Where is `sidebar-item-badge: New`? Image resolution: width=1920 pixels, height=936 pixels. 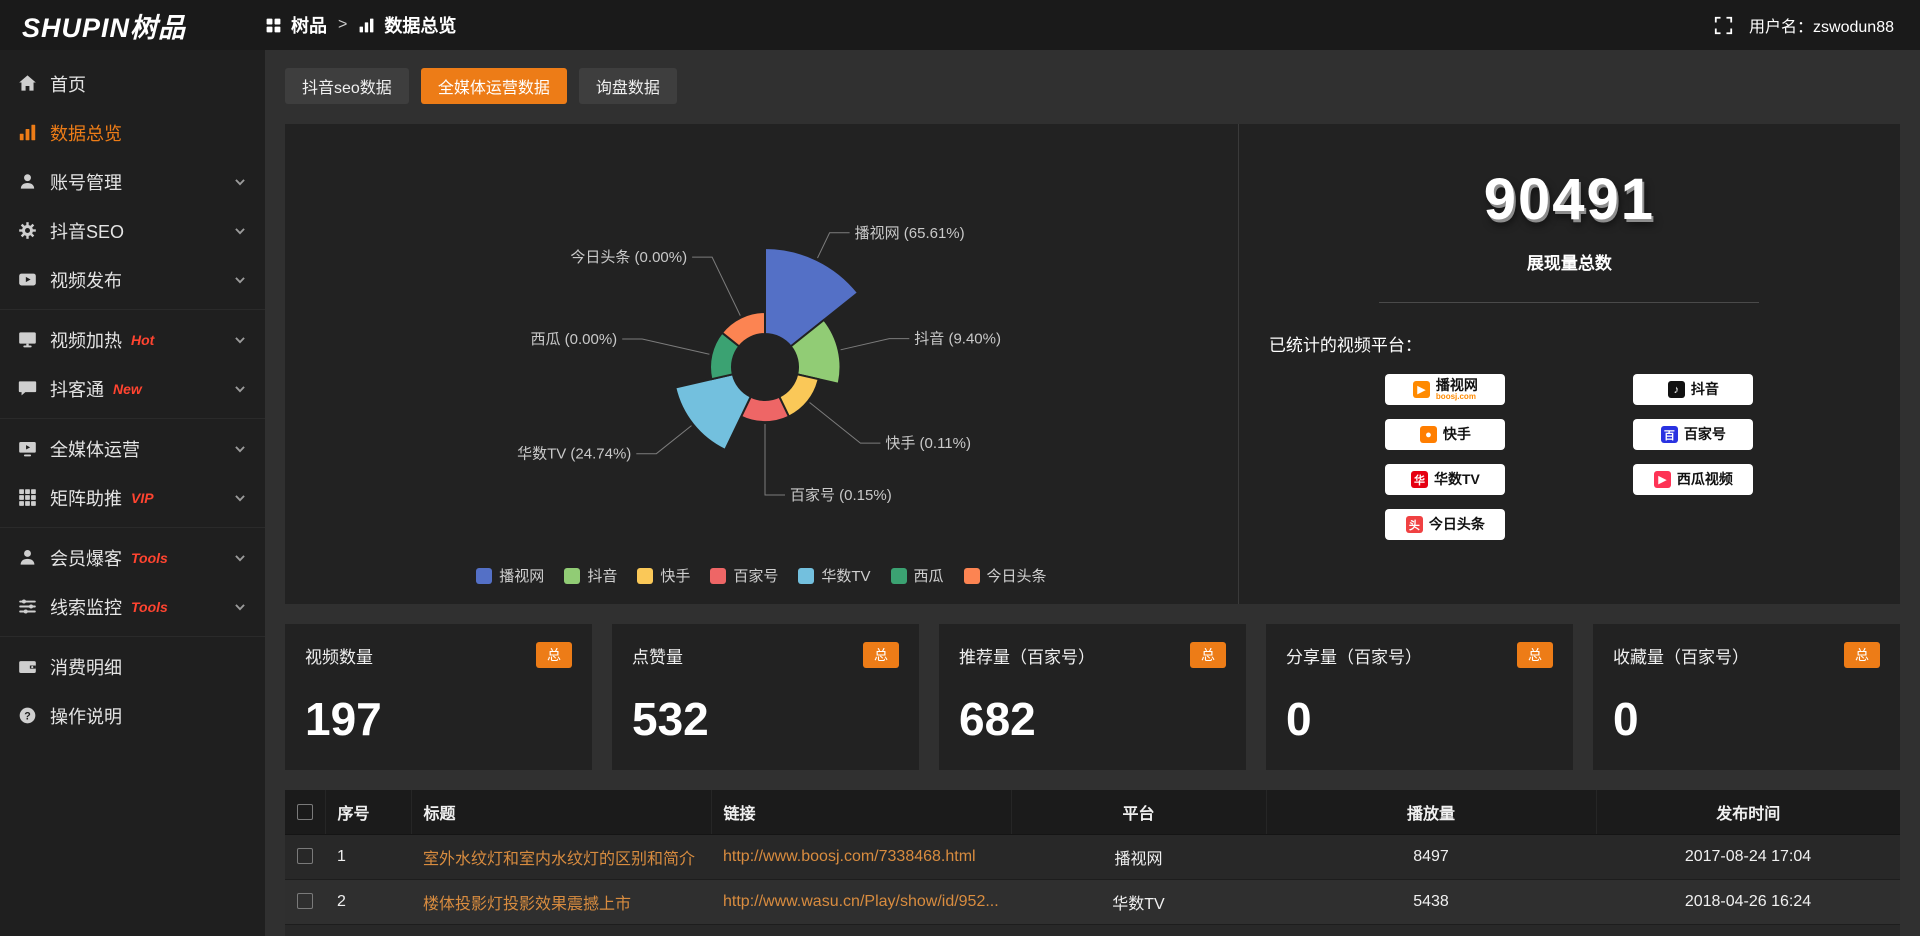
sidebar-item-badge: New is located at coordinates (127, 388).